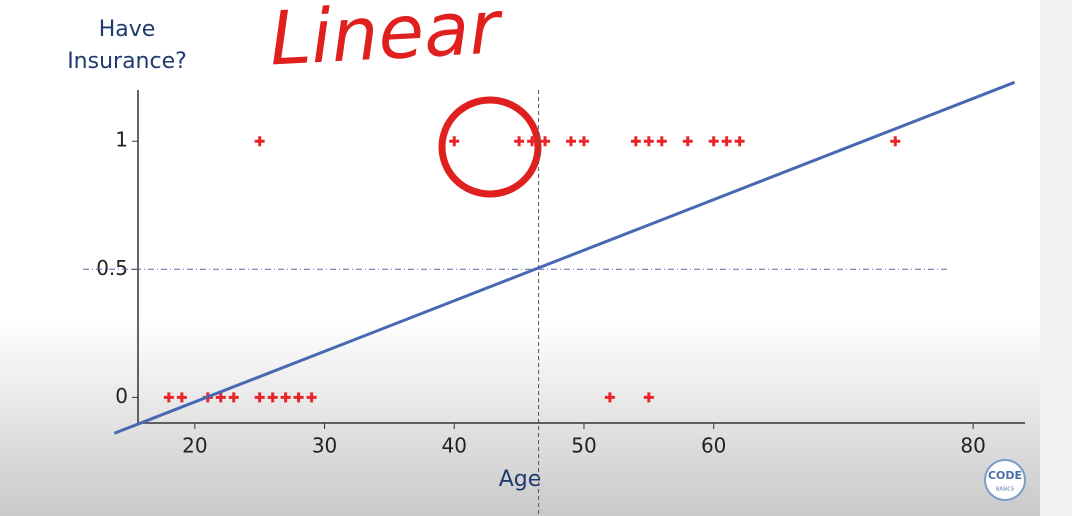 The width and height of the screenshot is (1072, 516). What do you see at coordinates (387, 41) in the screenshot?
I see `annotation: Linear` at bounding box center [387, 41].